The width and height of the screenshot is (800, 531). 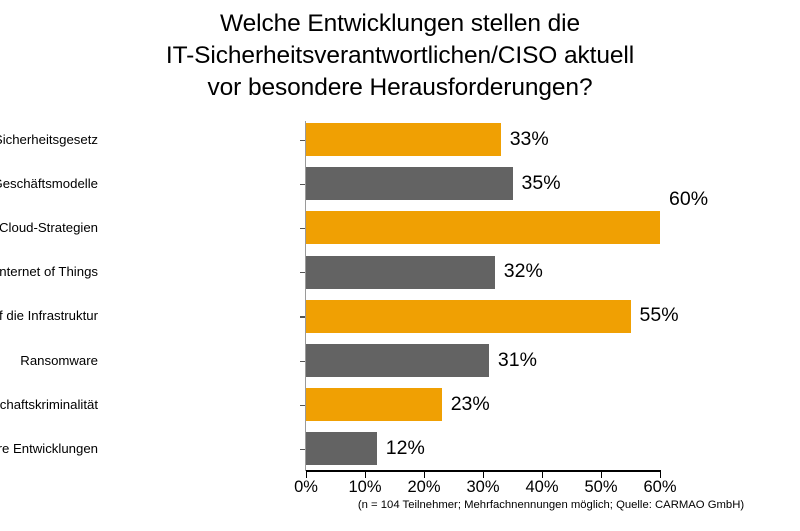 What do you see at coordinates (49, 139) in the screenshot?
I see `category-label: IT-Sicherheitsgesetz` at bounding box center [49, 139].